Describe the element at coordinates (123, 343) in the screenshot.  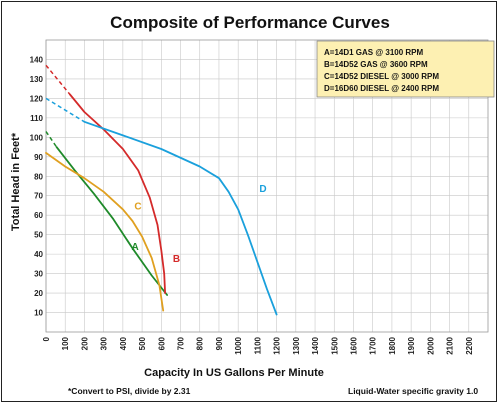
I see `x-tick-label: 400` at that location.